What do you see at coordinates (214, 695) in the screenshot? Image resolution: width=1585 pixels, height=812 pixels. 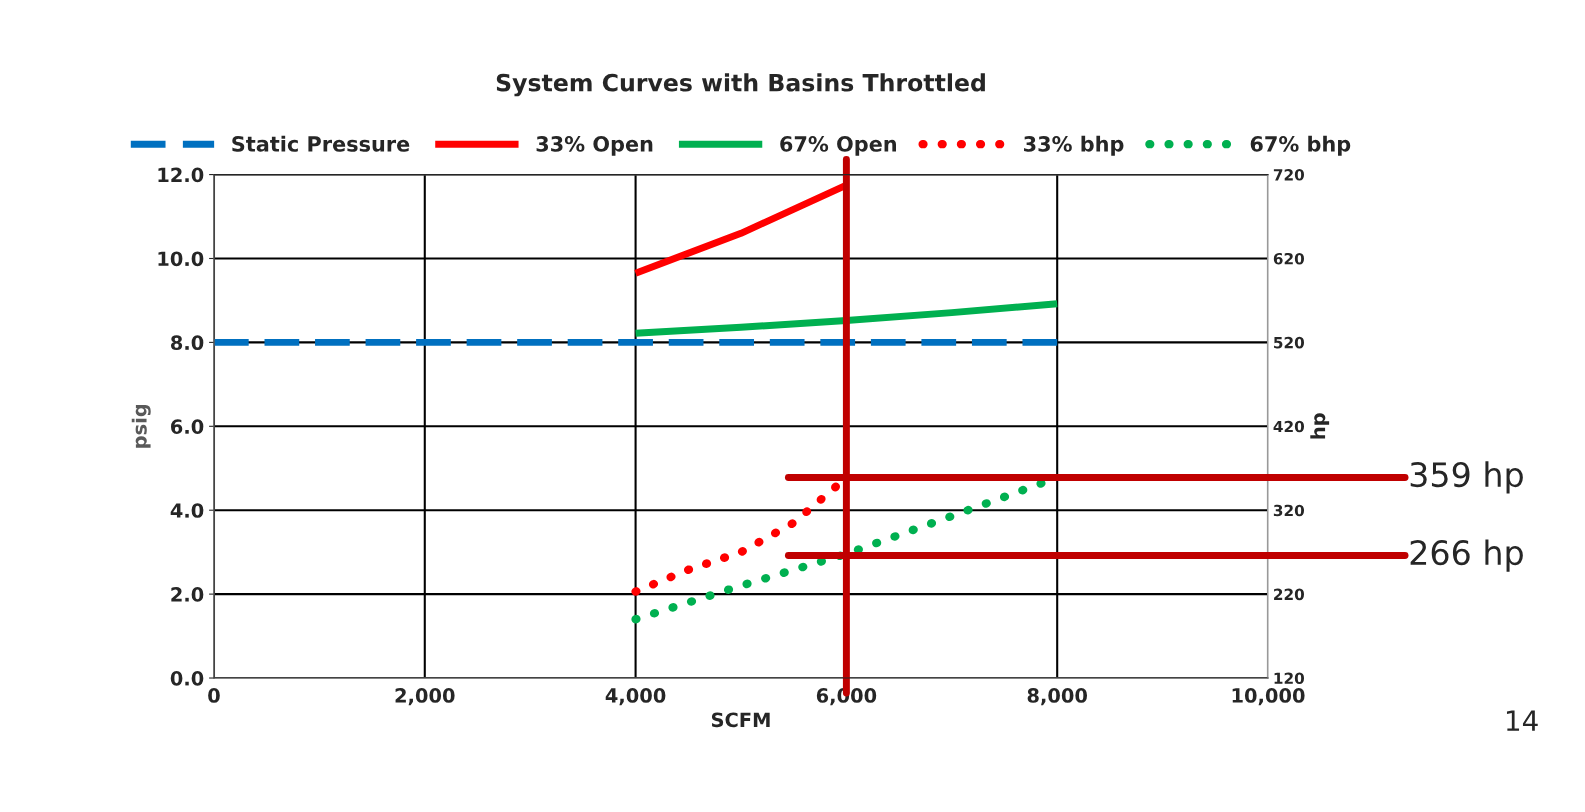 I see `x-tick-label: 0` at bounding box center [214, 695].